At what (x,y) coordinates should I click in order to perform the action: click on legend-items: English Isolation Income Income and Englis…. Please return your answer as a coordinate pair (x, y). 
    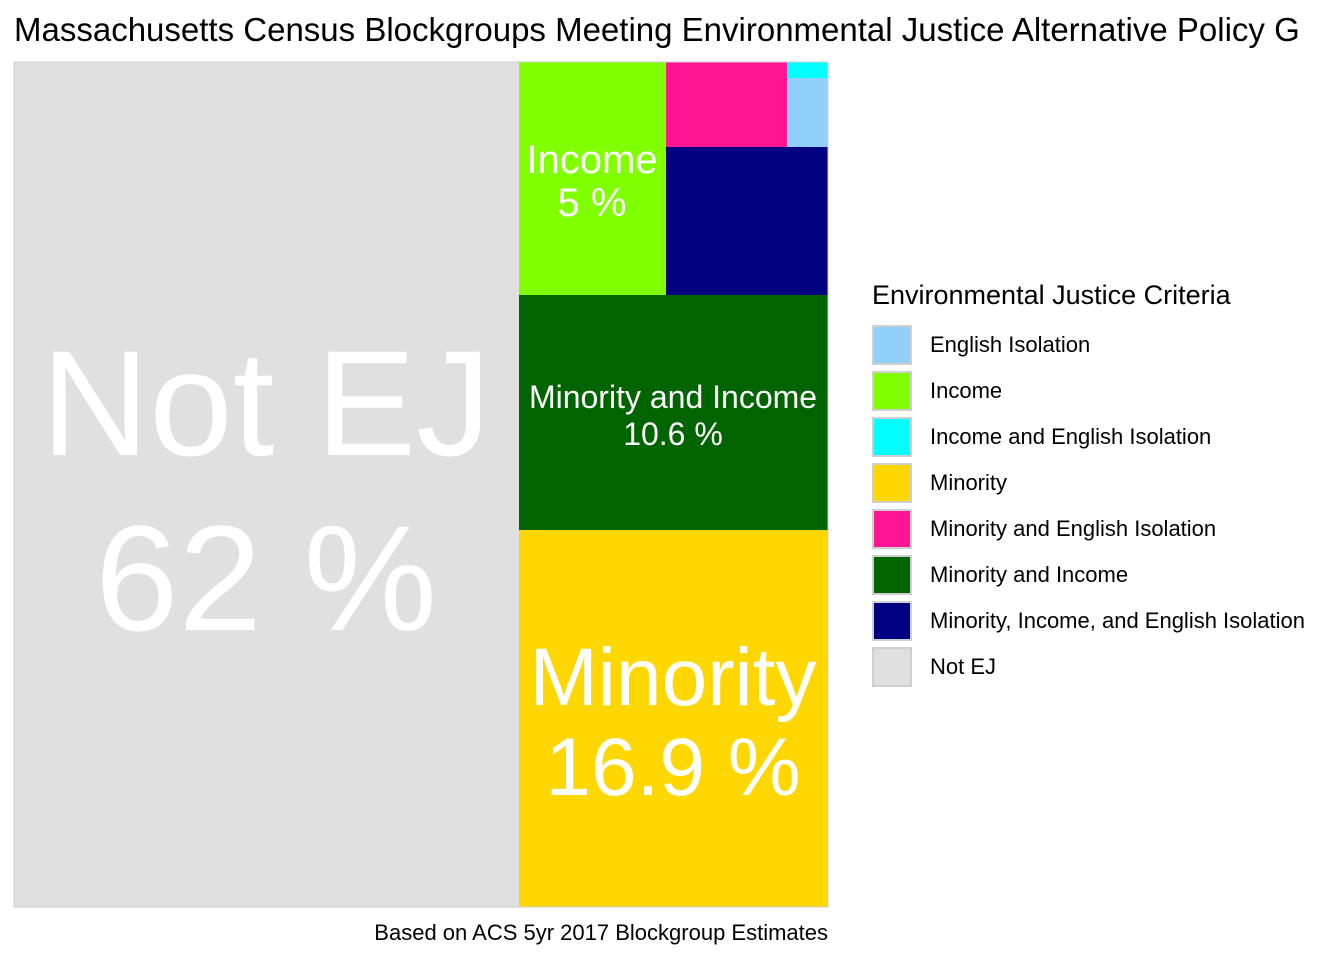
    Looking at the image, I should click on (1088, 506).